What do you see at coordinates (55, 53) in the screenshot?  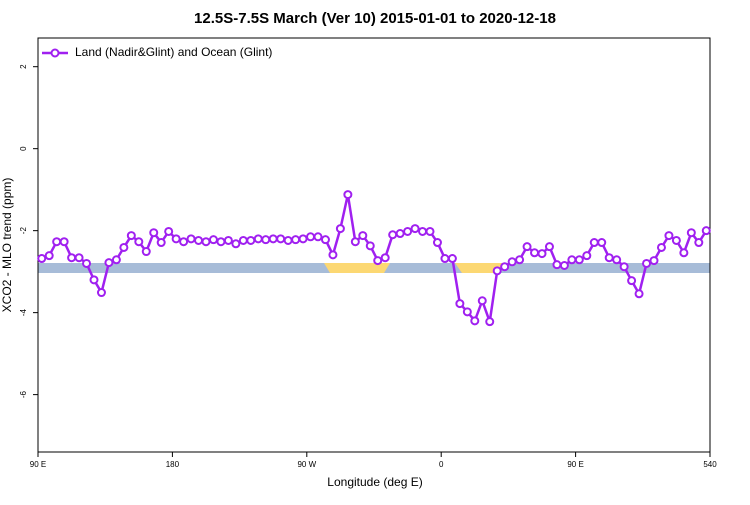 I see `legend-marker` at bounding box center [55, 53].